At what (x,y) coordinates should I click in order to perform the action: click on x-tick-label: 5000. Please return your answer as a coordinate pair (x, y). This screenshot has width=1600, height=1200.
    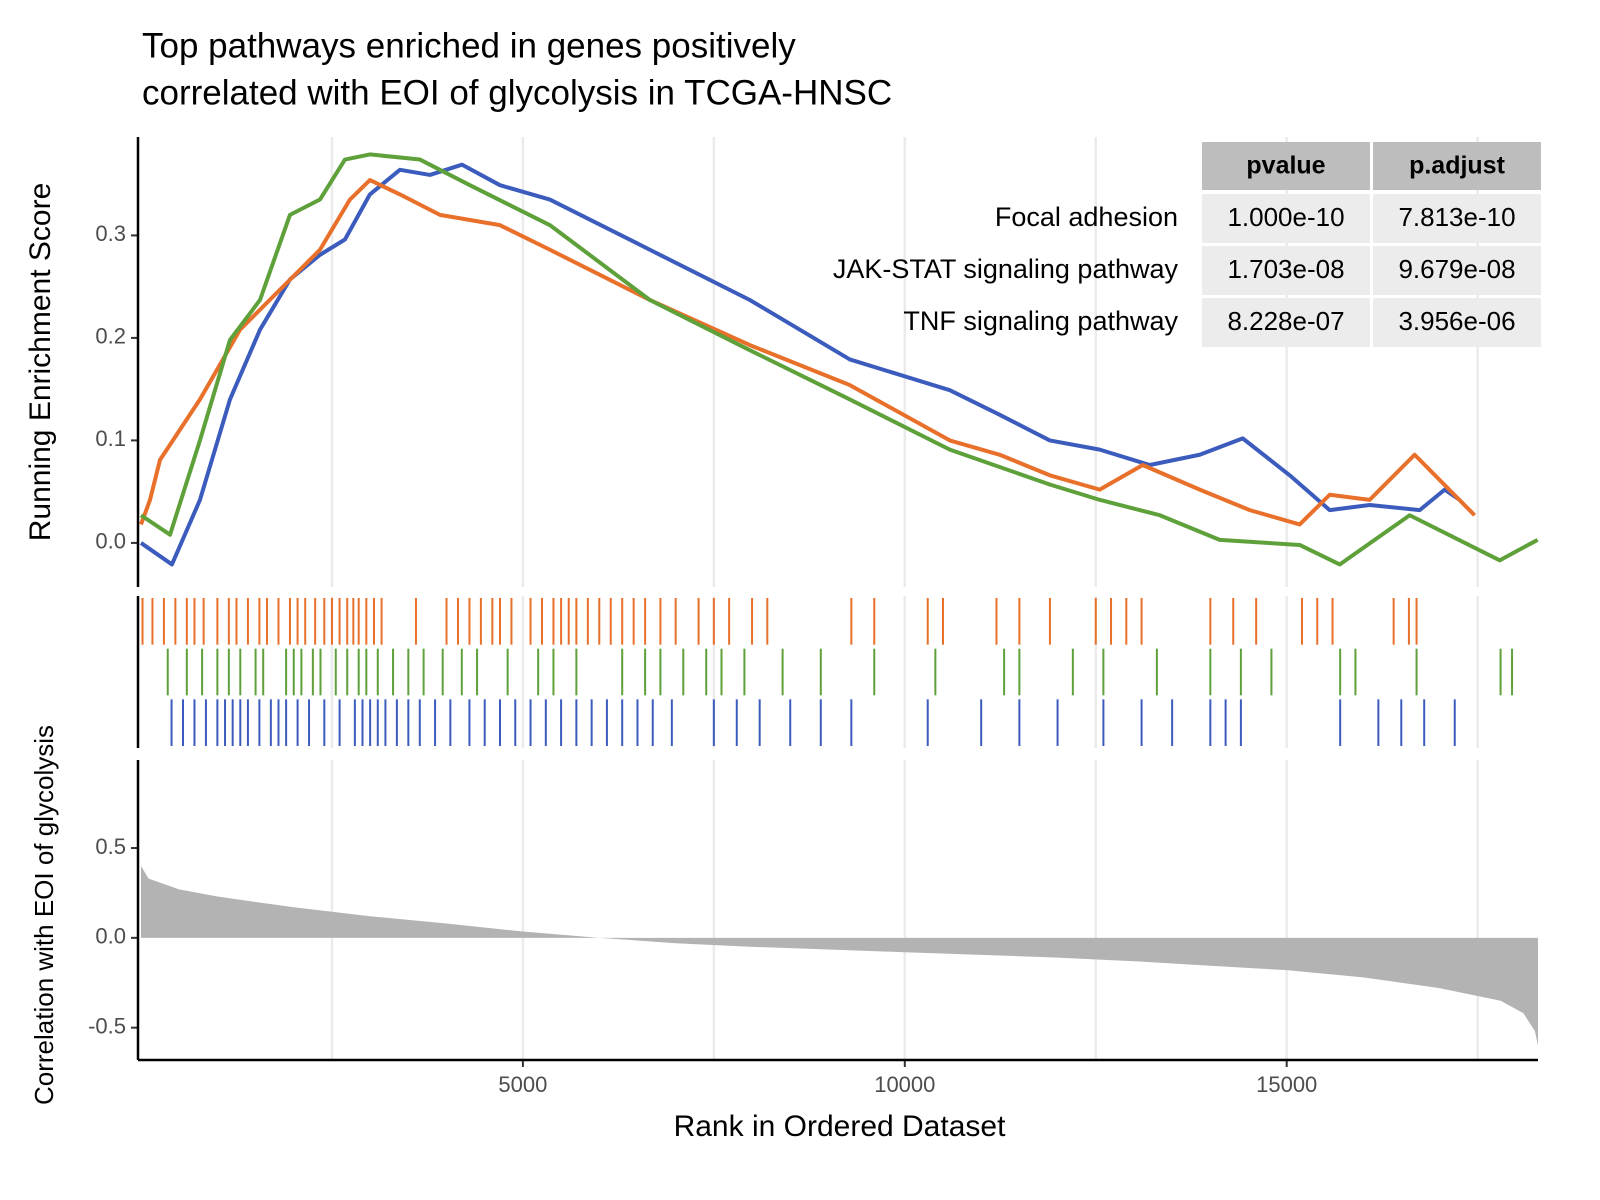
    Looking at the image, I should click on (522, 1084).